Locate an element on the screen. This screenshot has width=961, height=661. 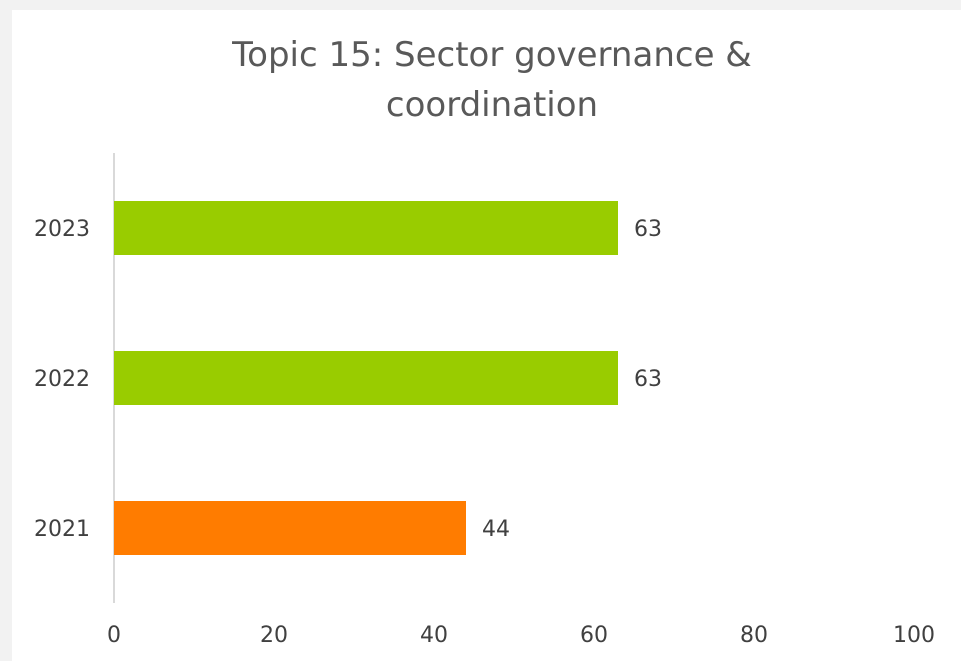
y-tick-label: 2023 is located at coordinates (62, 229).